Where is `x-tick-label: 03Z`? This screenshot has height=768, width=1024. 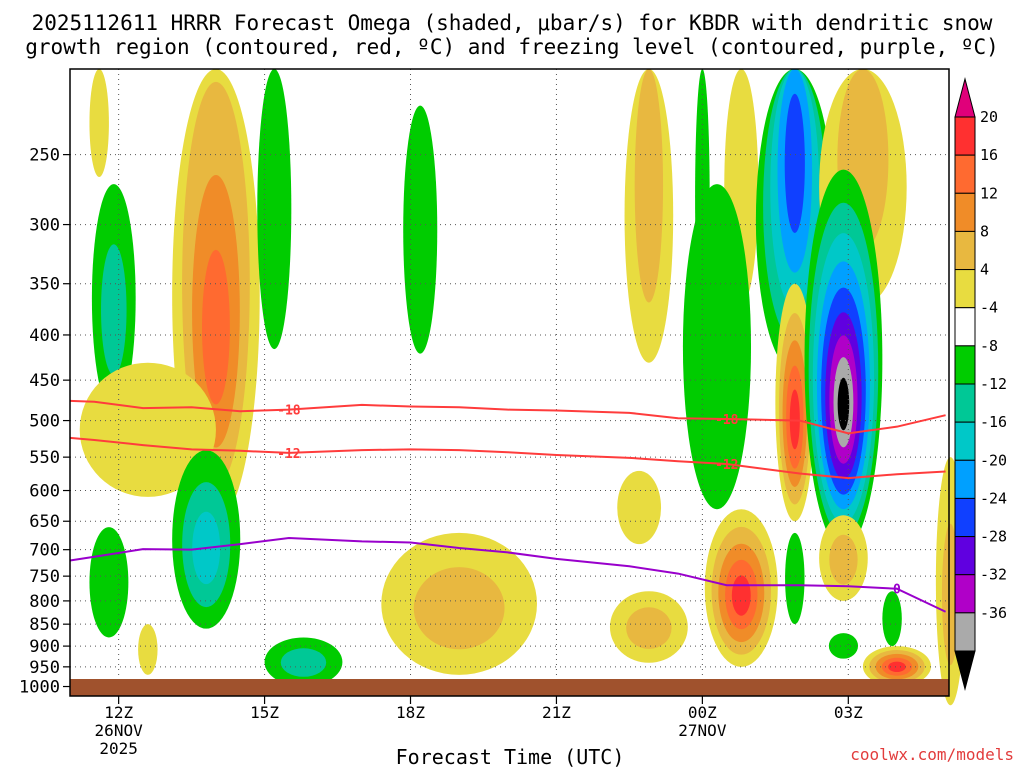
x-tick-label: 03Z is located at coordinates (848, 712).